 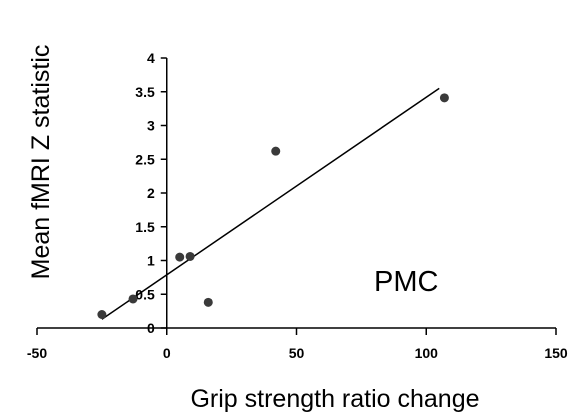 What do you see at coordinates (406, 282) in the screenshot?
I see `annotation-label: PMC` at bounding box center [406, 282].